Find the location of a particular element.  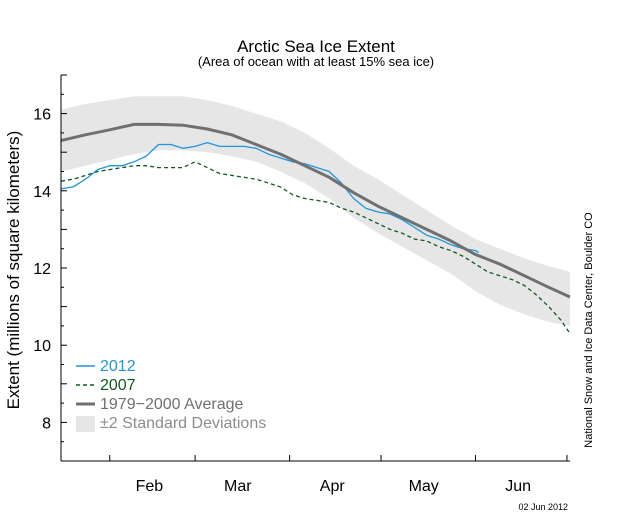

legend-label-2007: 2007 is located at coordinates (118, 385).